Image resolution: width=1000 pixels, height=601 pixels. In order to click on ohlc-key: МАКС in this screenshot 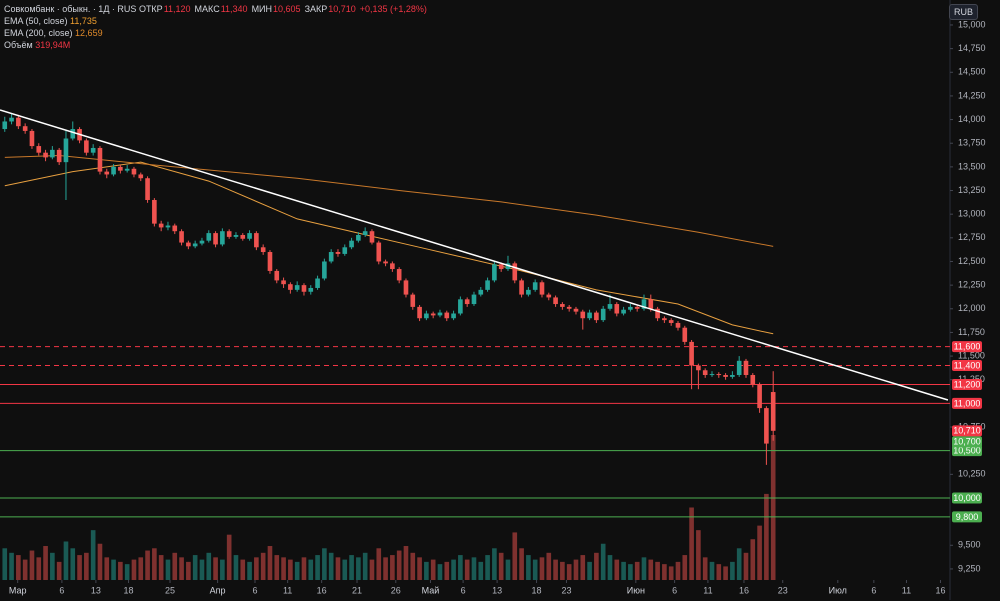, I will do `click(207, 9)`.